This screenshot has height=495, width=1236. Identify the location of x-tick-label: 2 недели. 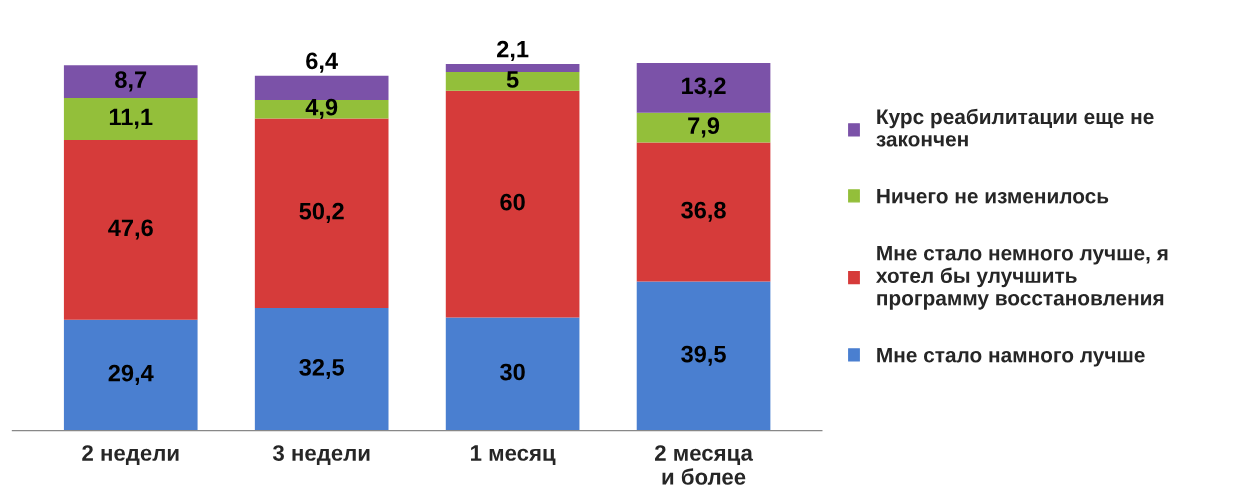
(130, 455).